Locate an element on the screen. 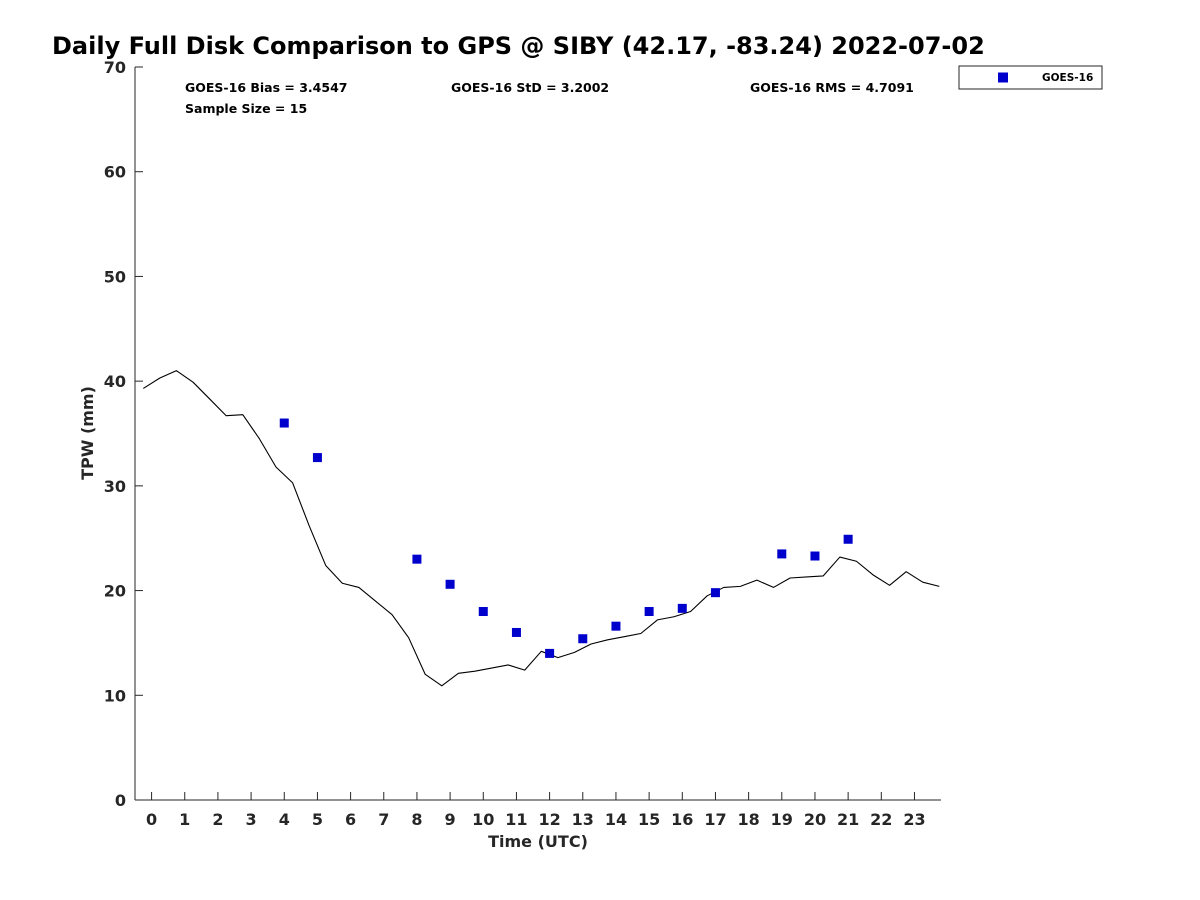 Image resolution: width=1200 pixels, height=900 pixels. x-tick-label: 22 is located at coordinates (881, 819).